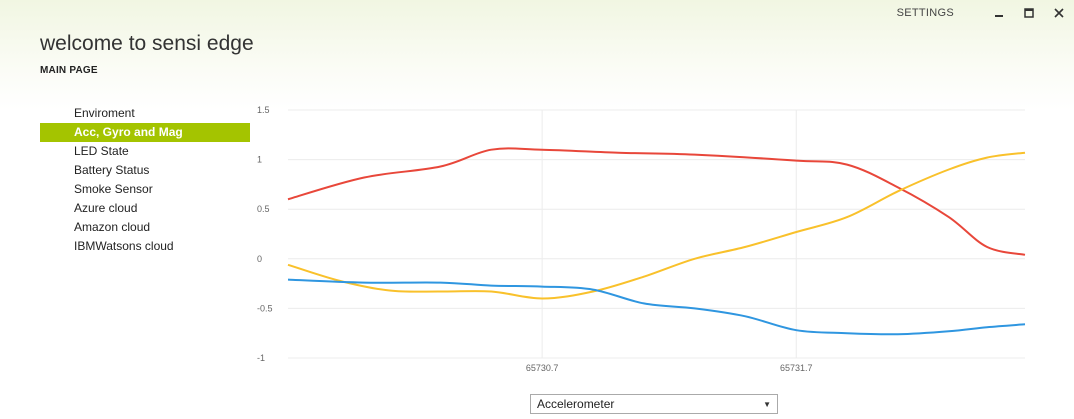 The image size is (1074, 419). I want to click on sensor-select-value: Accelerometer, so click(576, 404).